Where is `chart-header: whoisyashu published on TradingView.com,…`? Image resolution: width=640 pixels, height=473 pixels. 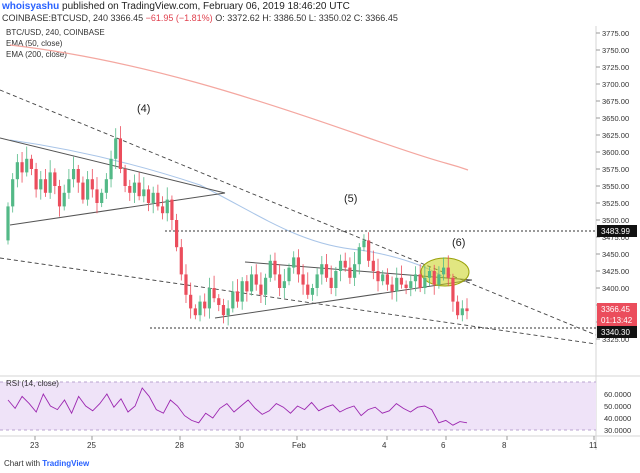
chart-header: whoisyashu published on TradingView.com,… is located at coordinates (320, 13).